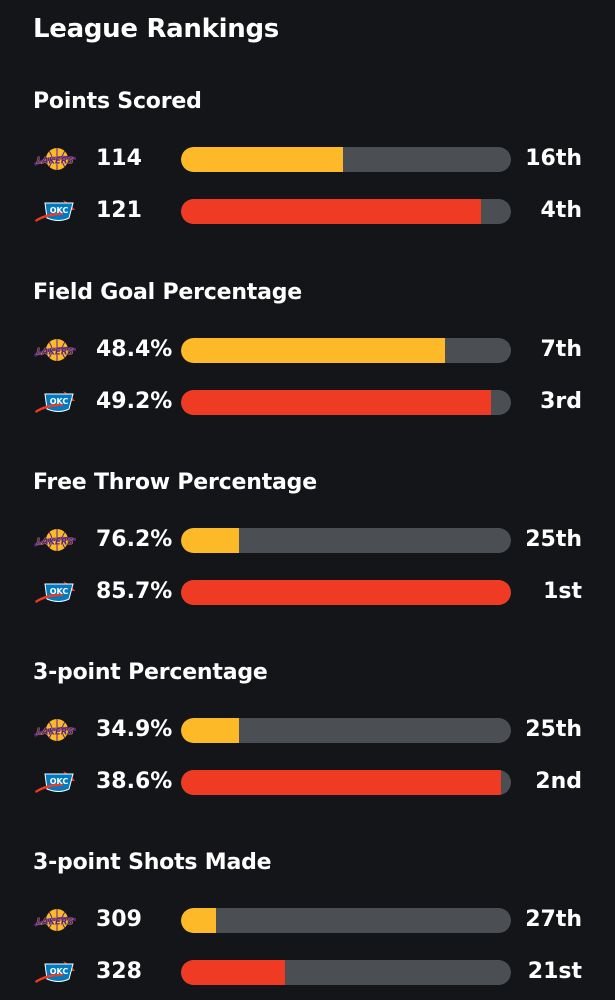 The height and width of the screenshot is (1000, 615). What do you see at coordinates (168, 292) in the screenshot?
I see `section-title: Field Goal Percentage` at bounding box center [168, 292].